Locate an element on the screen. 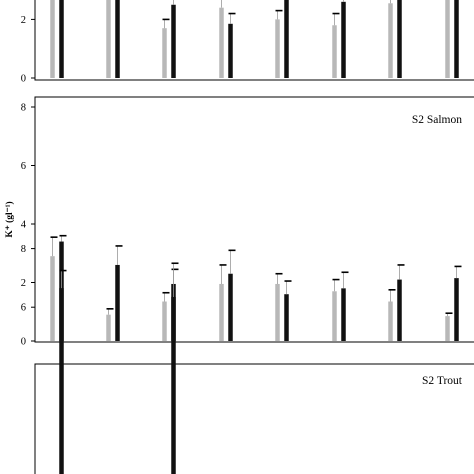 The width and height of the screenshot is (474, 474). panel-title-3: S2 Trout is located at coordinates (442, 381).